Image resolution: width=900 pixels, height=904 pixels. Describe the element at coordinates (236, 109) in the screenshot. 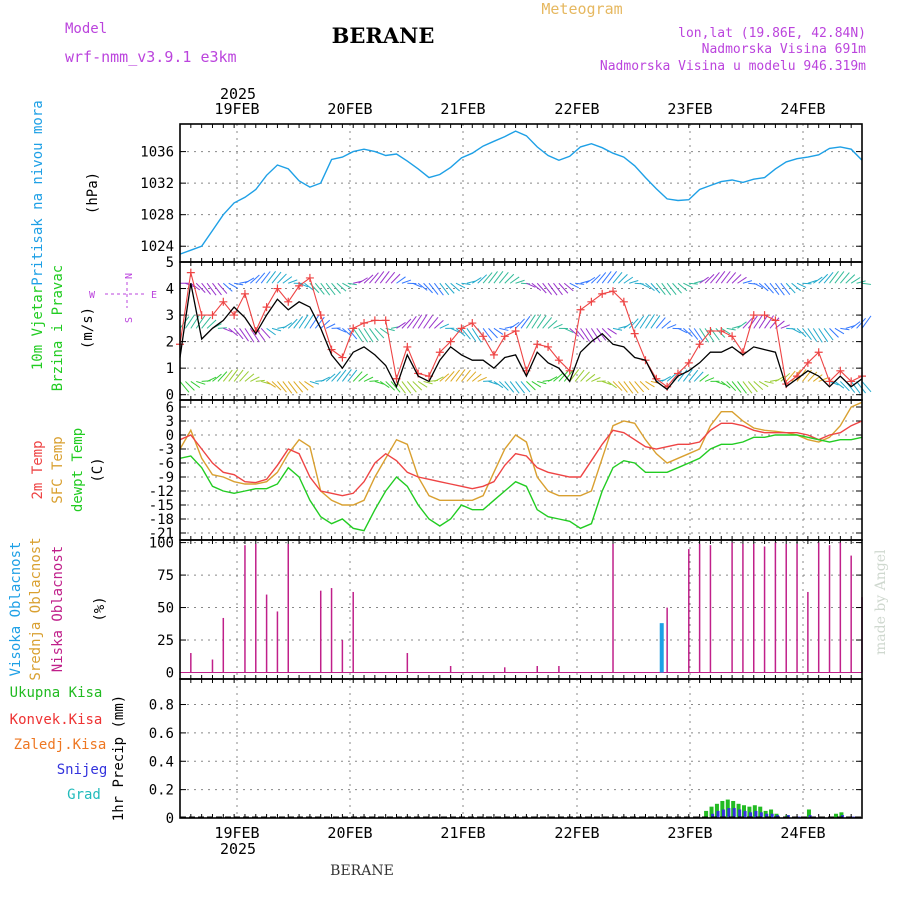

I see `top-day-label: 19FEB` at that location.